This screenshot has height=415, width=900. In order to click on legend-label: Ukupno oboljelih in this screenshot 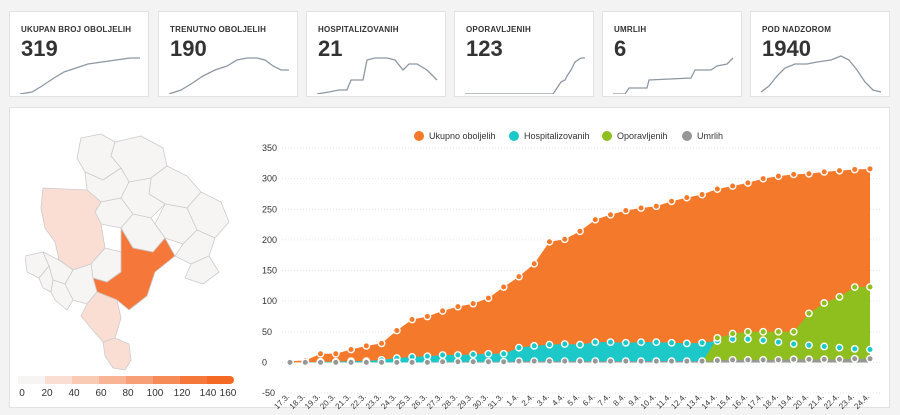, I will do `click(462, 136)`.